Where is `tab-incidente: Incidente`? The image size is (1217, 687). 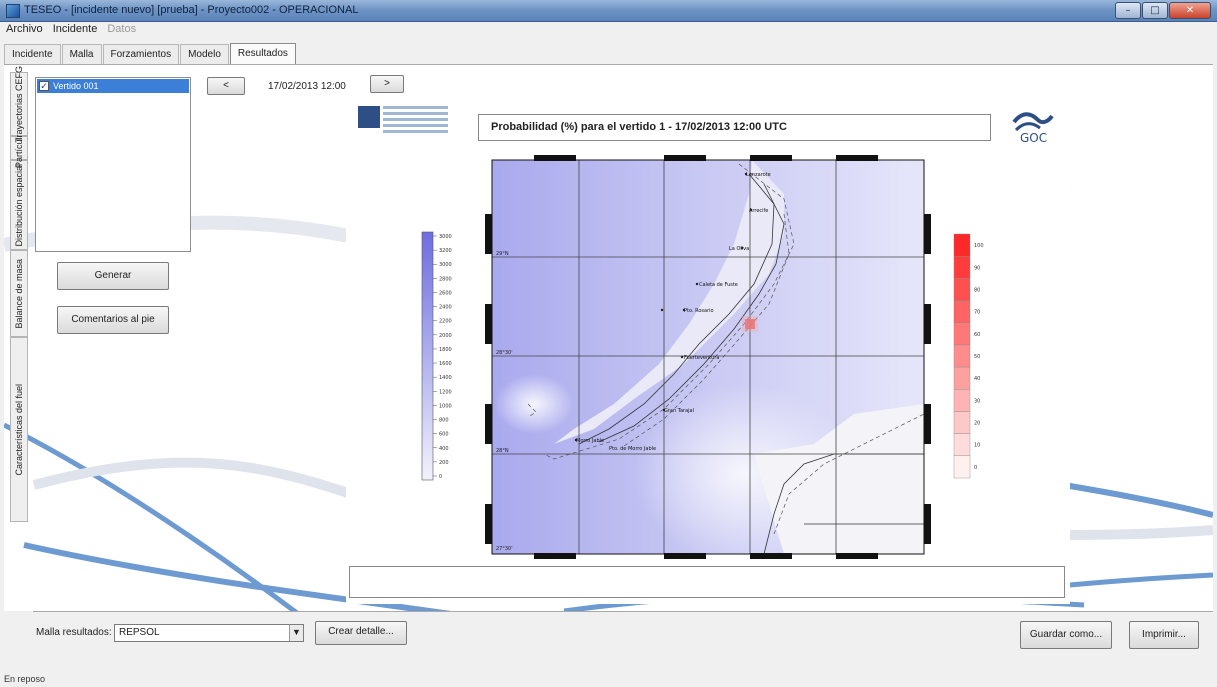 tab-incidente: Incidente is located at coordinates (32, 54).